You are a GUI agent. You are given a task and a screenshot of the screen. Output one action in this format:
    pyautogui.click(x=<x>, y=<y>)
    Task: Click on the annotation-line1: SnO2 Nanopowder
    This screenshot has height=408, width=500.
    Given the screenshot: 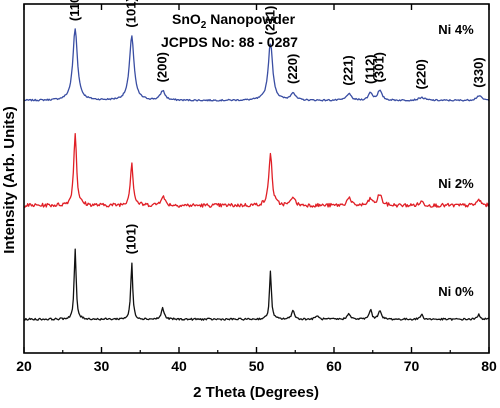 What is the action you would take?
    pyautogui.click(x=234, y=21)
    